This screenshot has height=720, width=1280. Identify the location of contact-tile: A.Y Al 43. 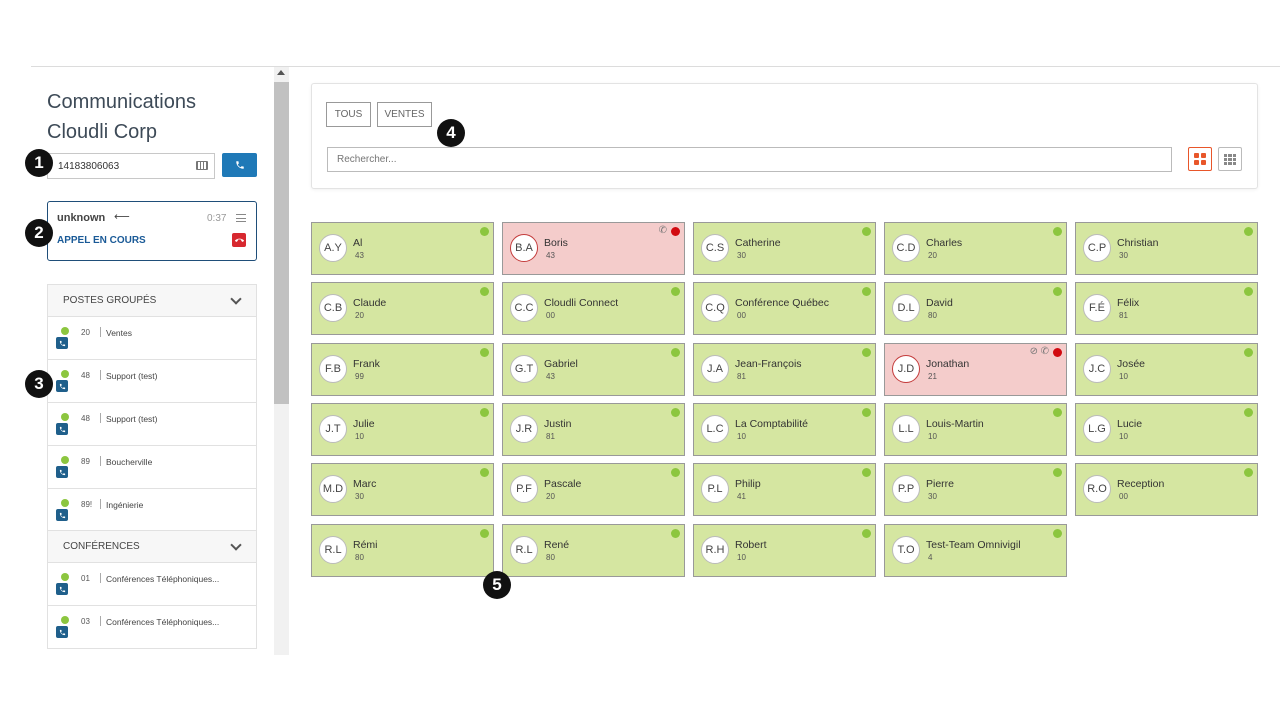
(402, 248).